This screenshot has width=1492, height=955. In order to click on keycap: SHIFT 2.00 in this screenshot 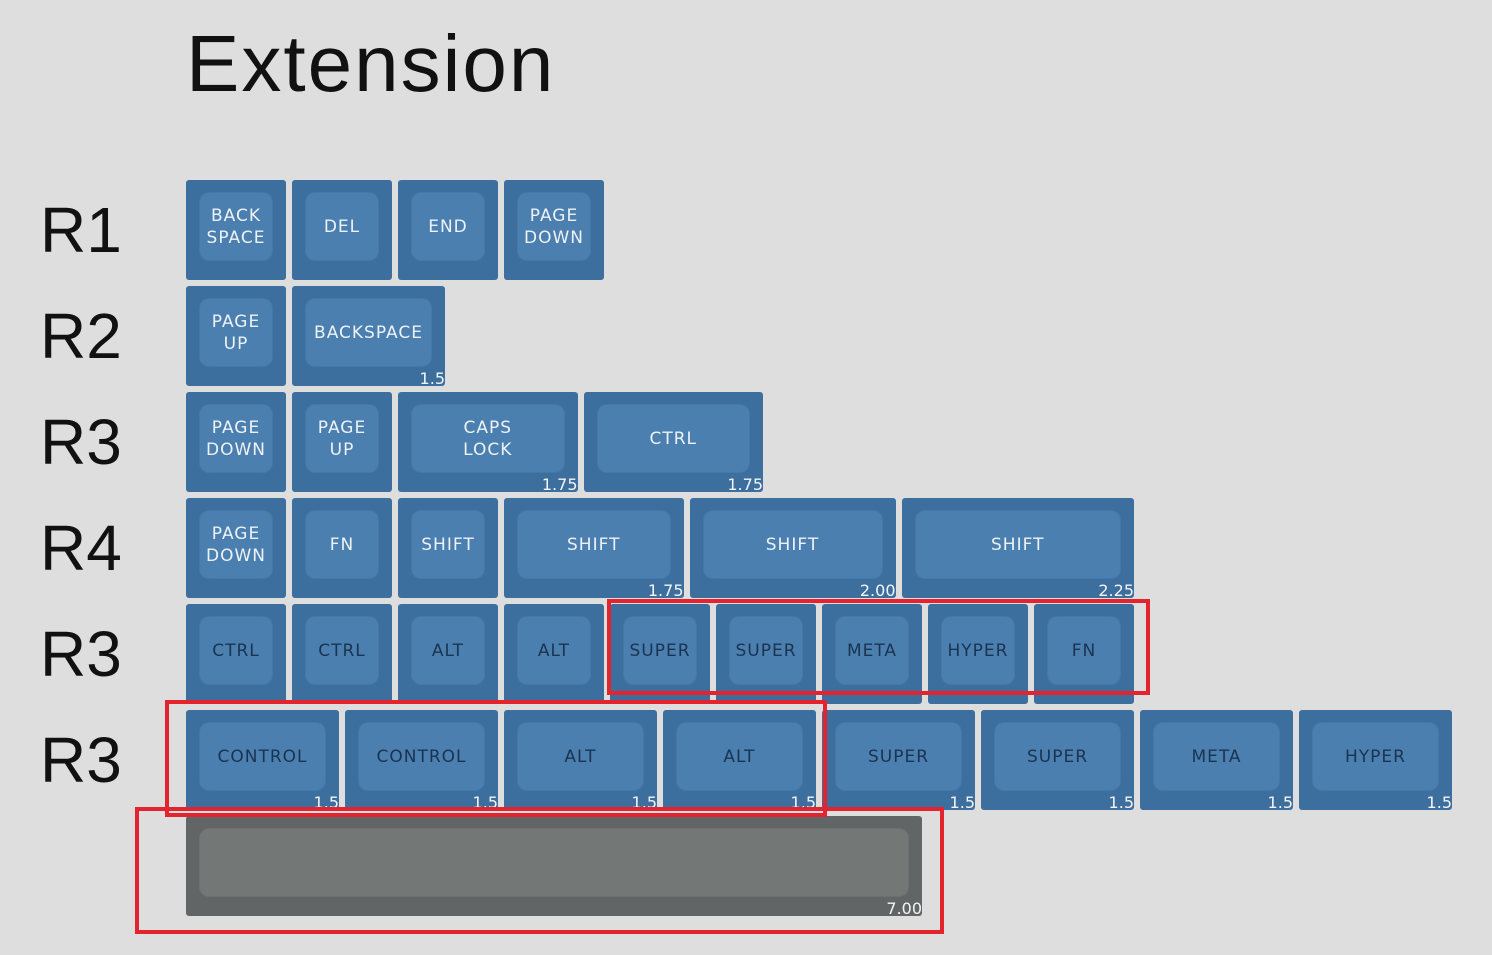, I will do `click(792, 549)`.